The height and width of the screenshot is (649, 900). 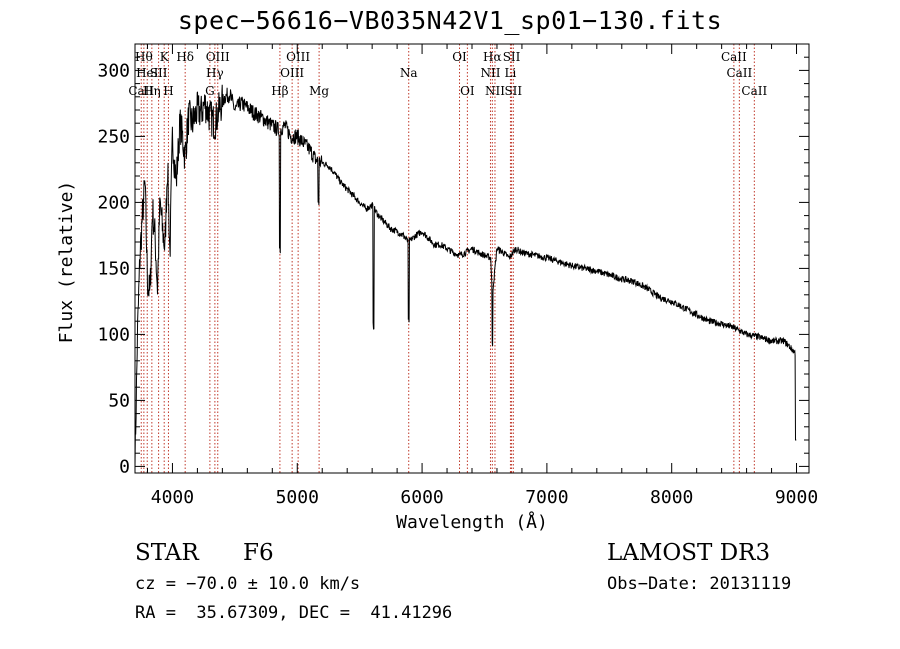 I want to click on spectral-line-label: Hδ, so click(x=185, y=57).